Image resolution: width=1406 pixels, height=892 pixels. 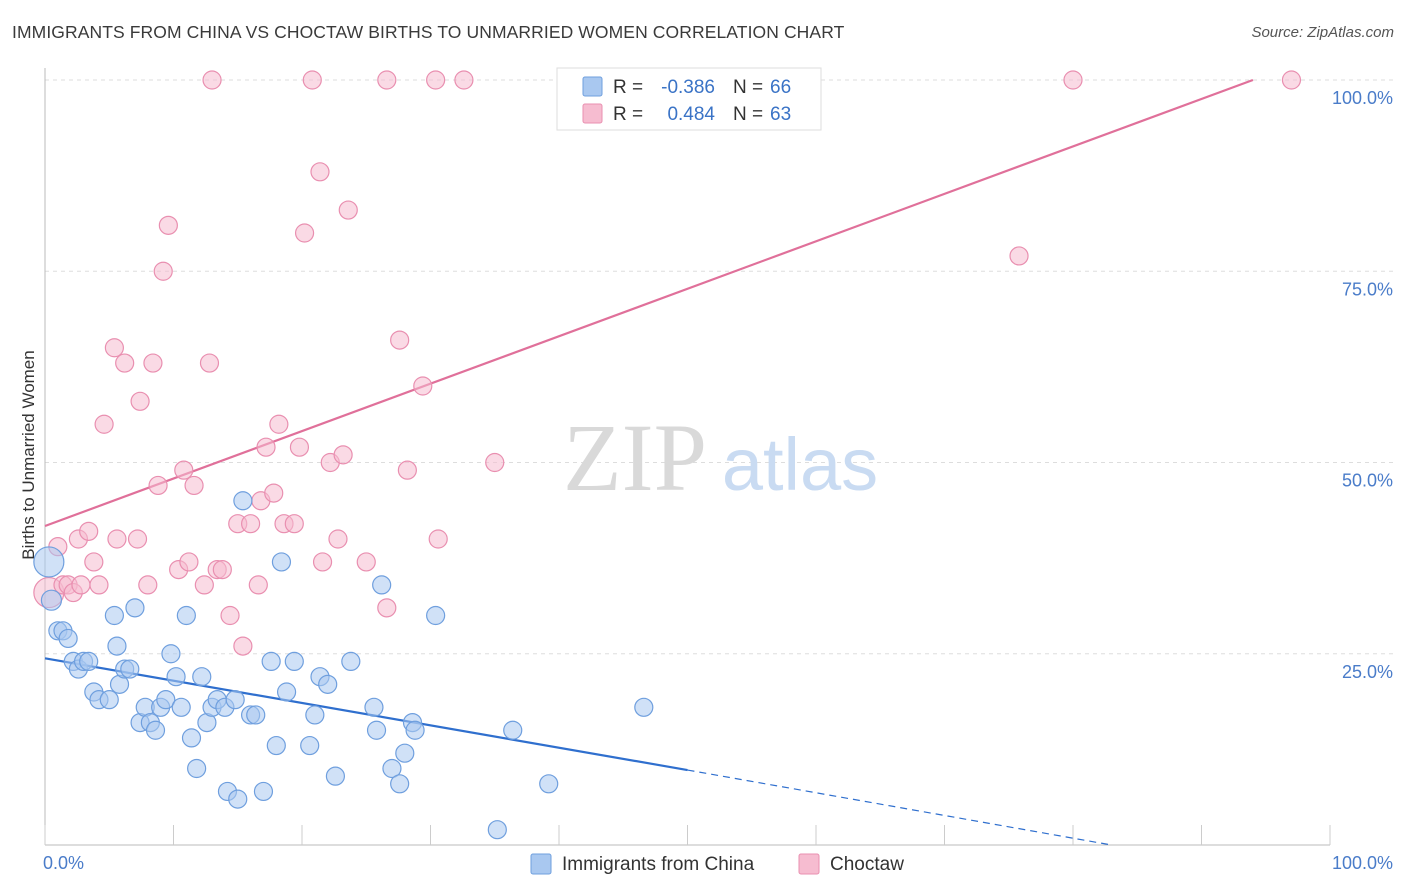 What do you see at coordinates (899, 807) in the screenshot?
I see `trend-line-china-extension` at bounding box center [899, 807].